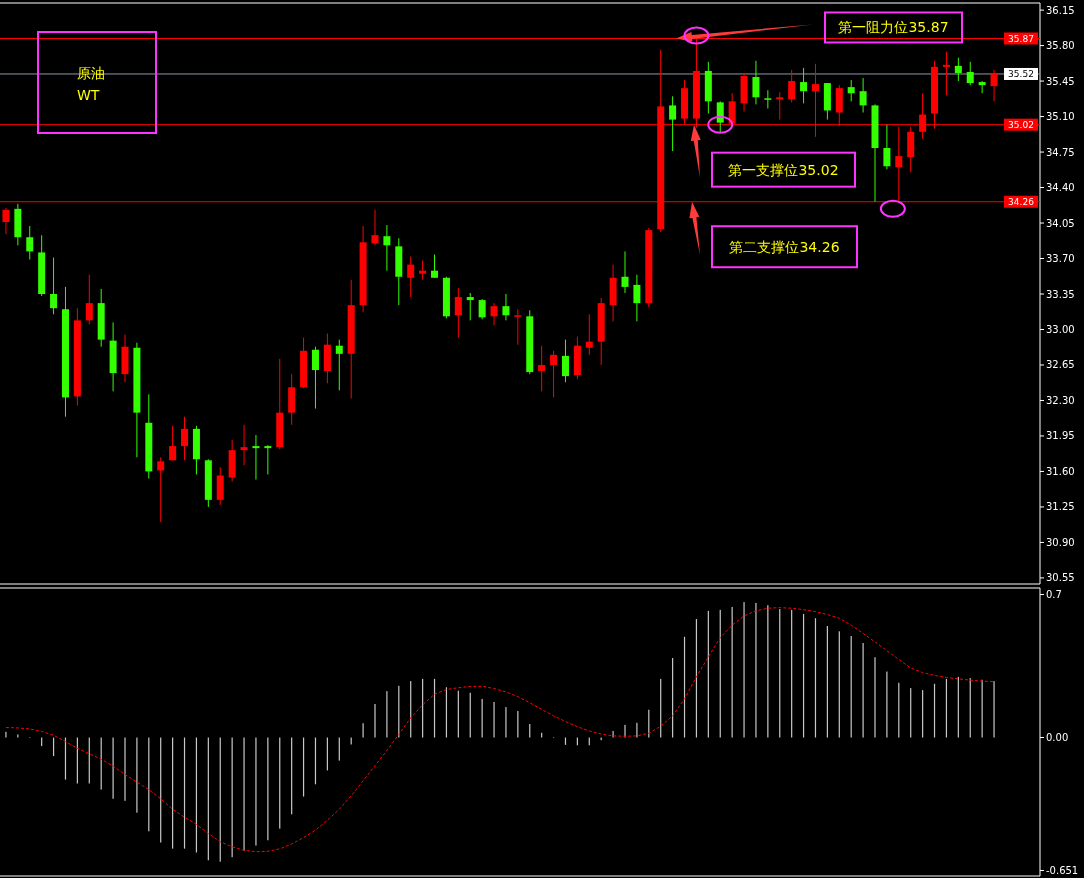  What do you see at coordinates (1060, 436) in the screenshot?
I see `y-tick-label: 31.95` at bounding box center [1060, 436].